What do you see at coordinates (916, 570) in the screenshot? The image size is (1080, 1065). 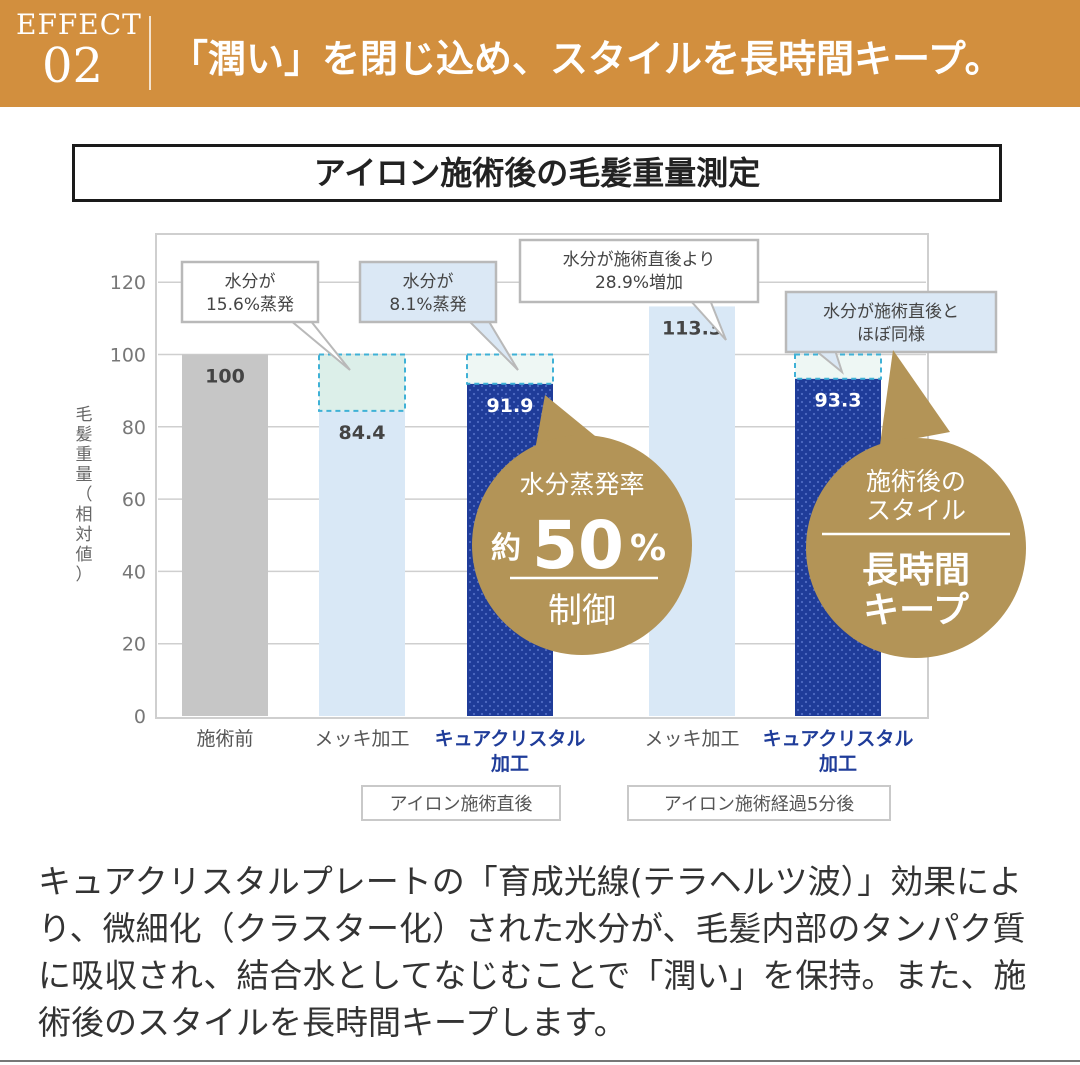 I see `badge-bottom-text: 長時間` at bounding box center [916, 570].